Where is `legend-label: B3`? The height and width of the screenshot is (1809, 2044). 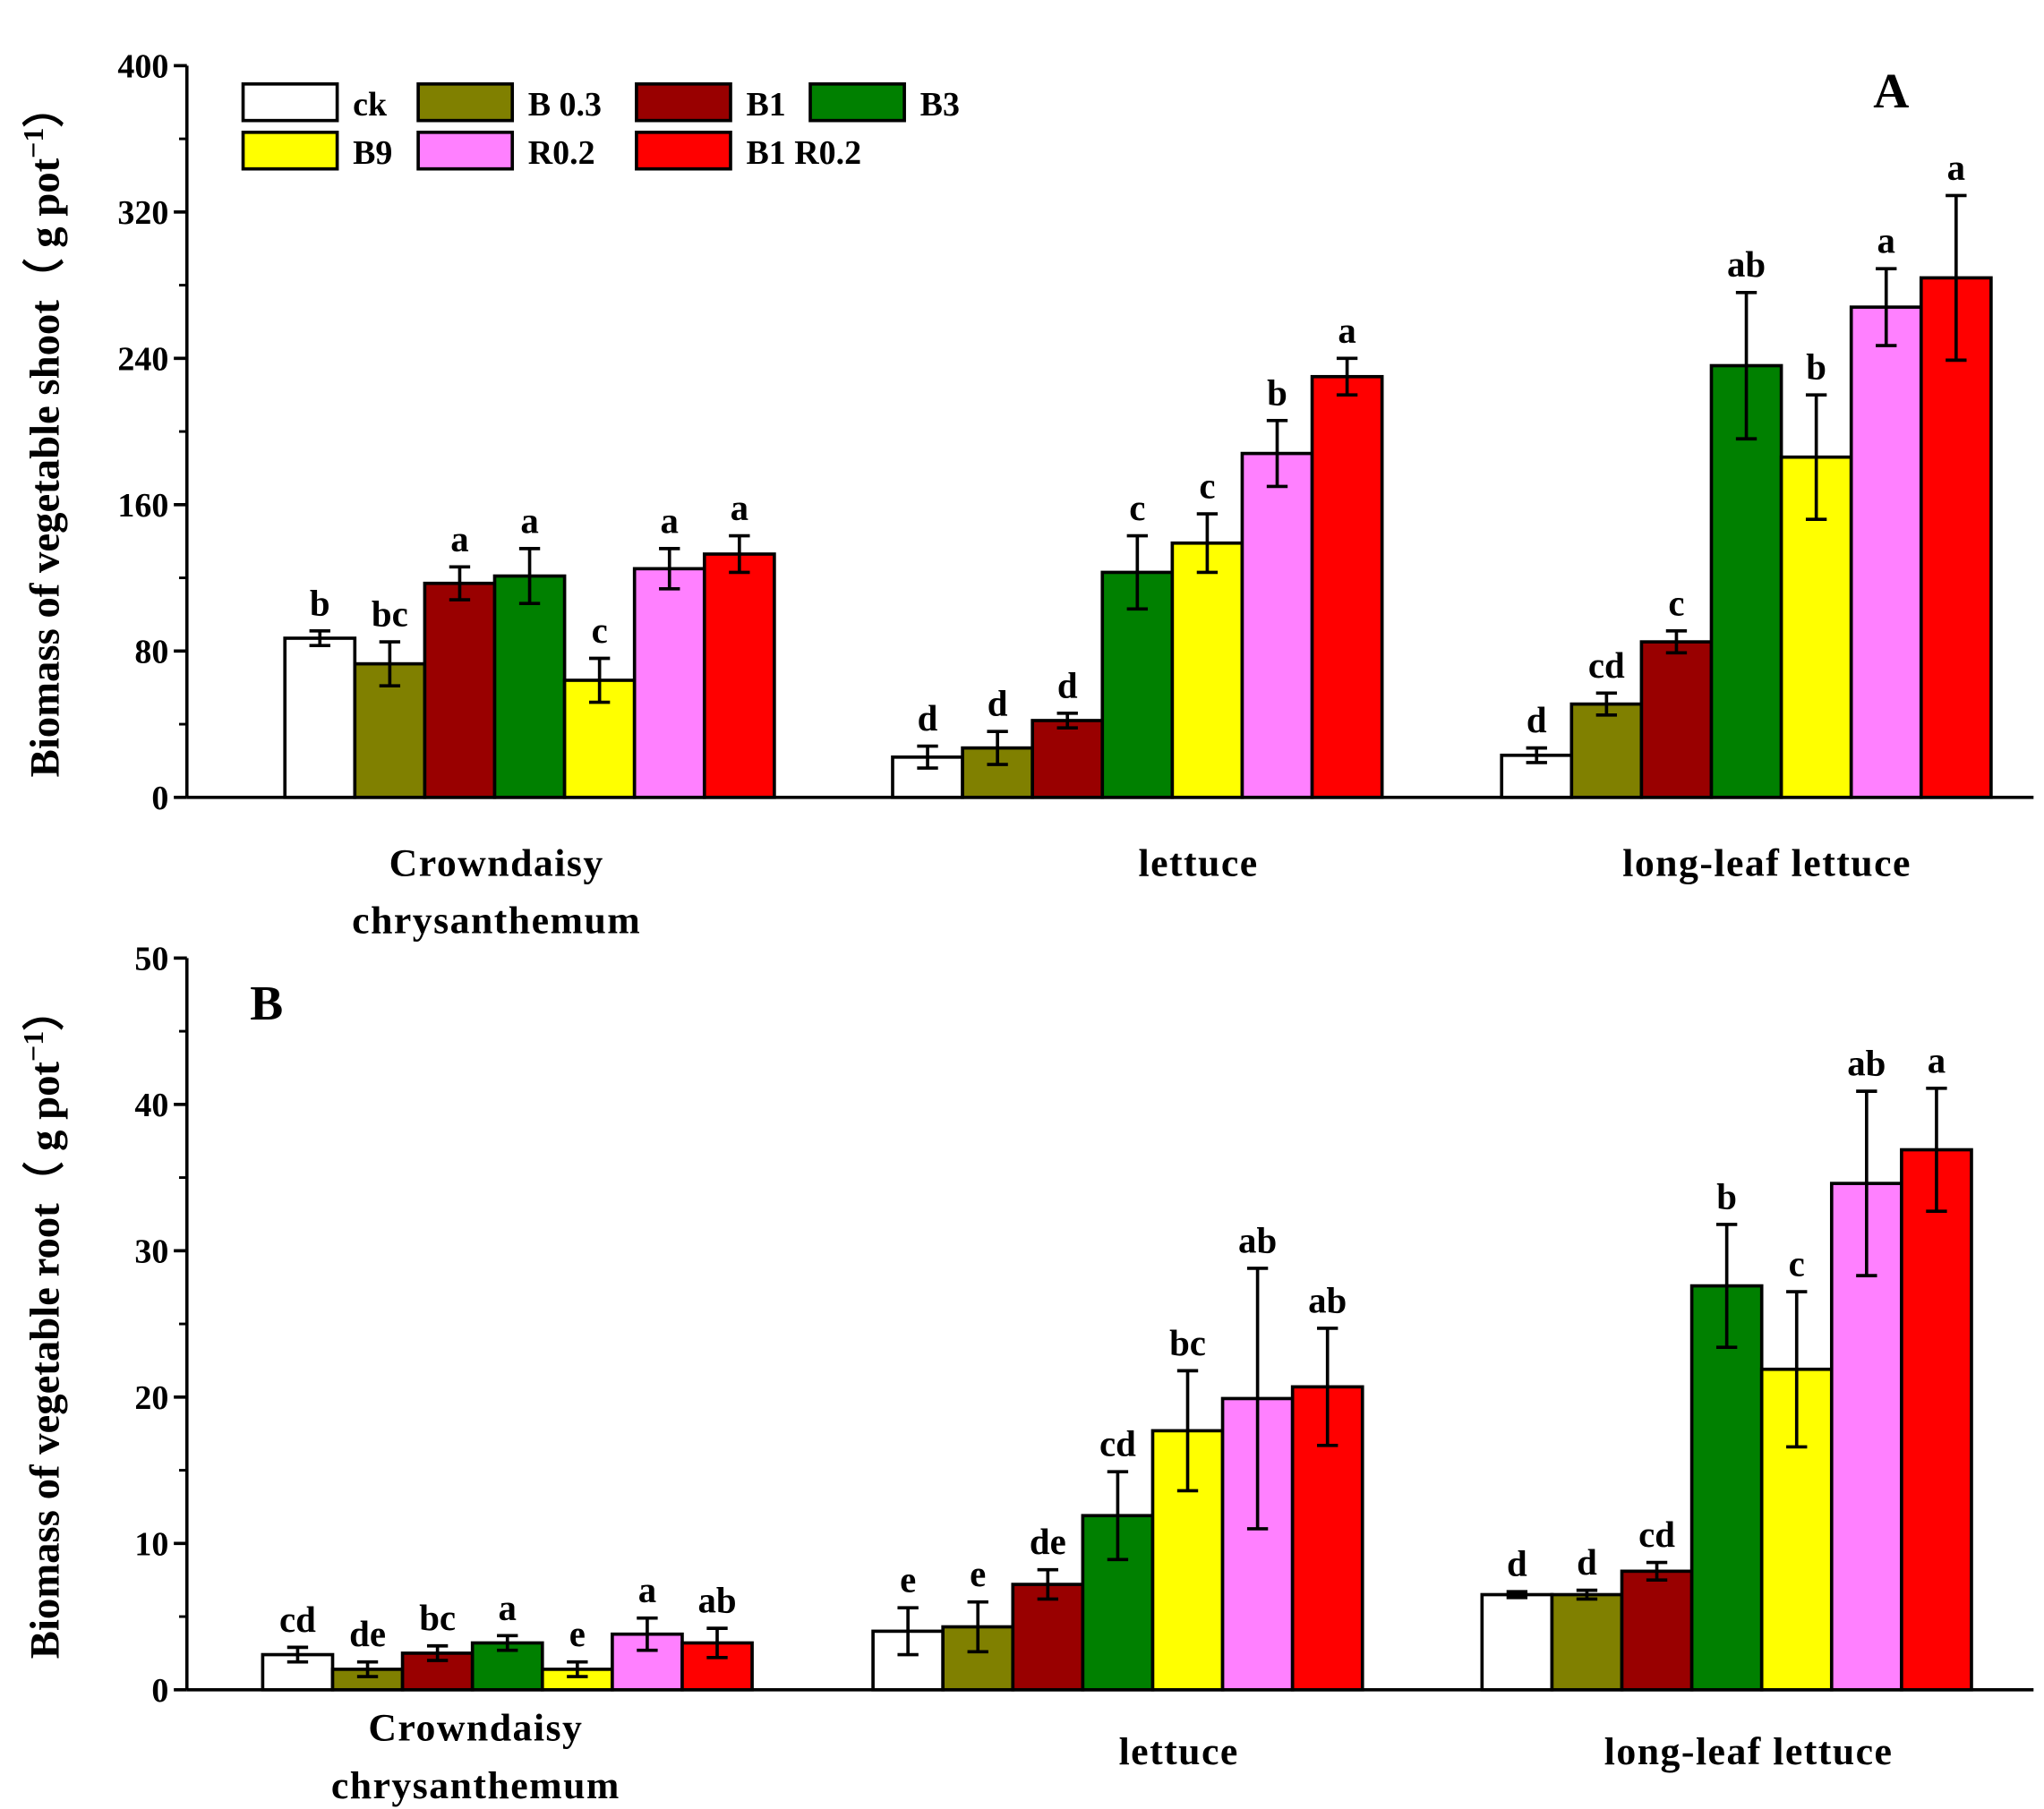
legend-label: B3 is located at coordinates (940, 105).